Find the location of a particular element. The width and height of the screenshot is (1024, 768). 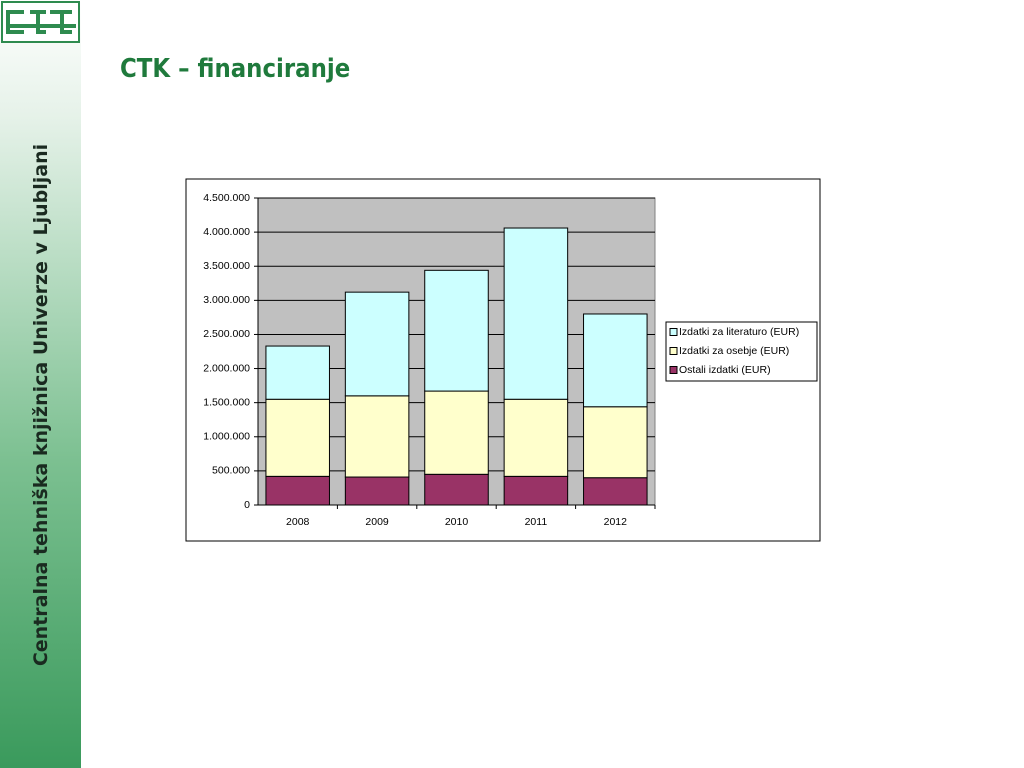

y-tick-label: 1.500.000 is located at coordinates (226, 402).